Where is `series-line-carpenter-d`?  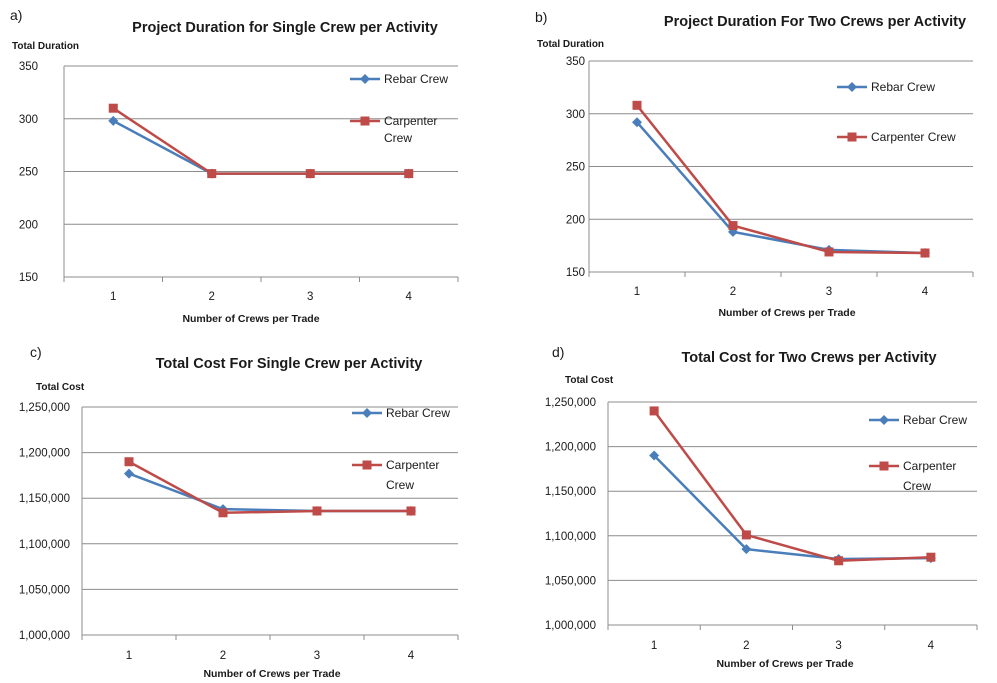
series-line-carpenter-d is located at coordinates (792, 486).